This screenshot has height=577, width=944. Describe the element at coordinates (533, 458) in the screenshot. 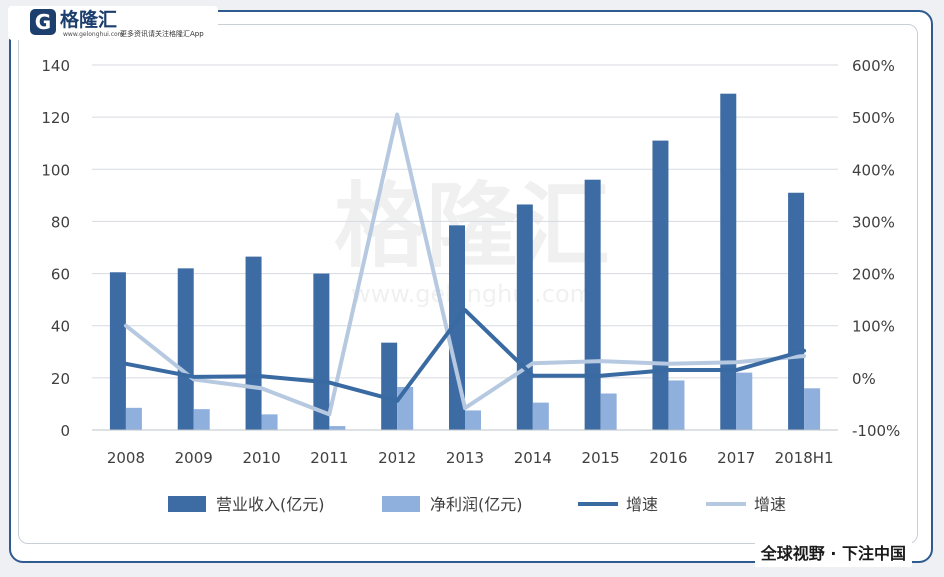

I see `x-tick-label: 2014` at that location.